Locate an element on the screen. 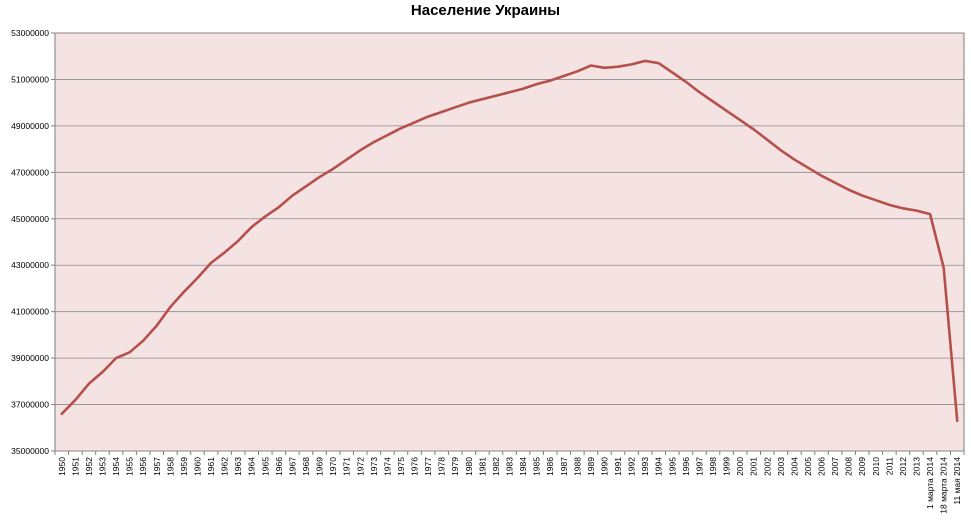 This screenshot has width=971, height=521. x-tick-label: 1954 is located at coordinates (116, 466).